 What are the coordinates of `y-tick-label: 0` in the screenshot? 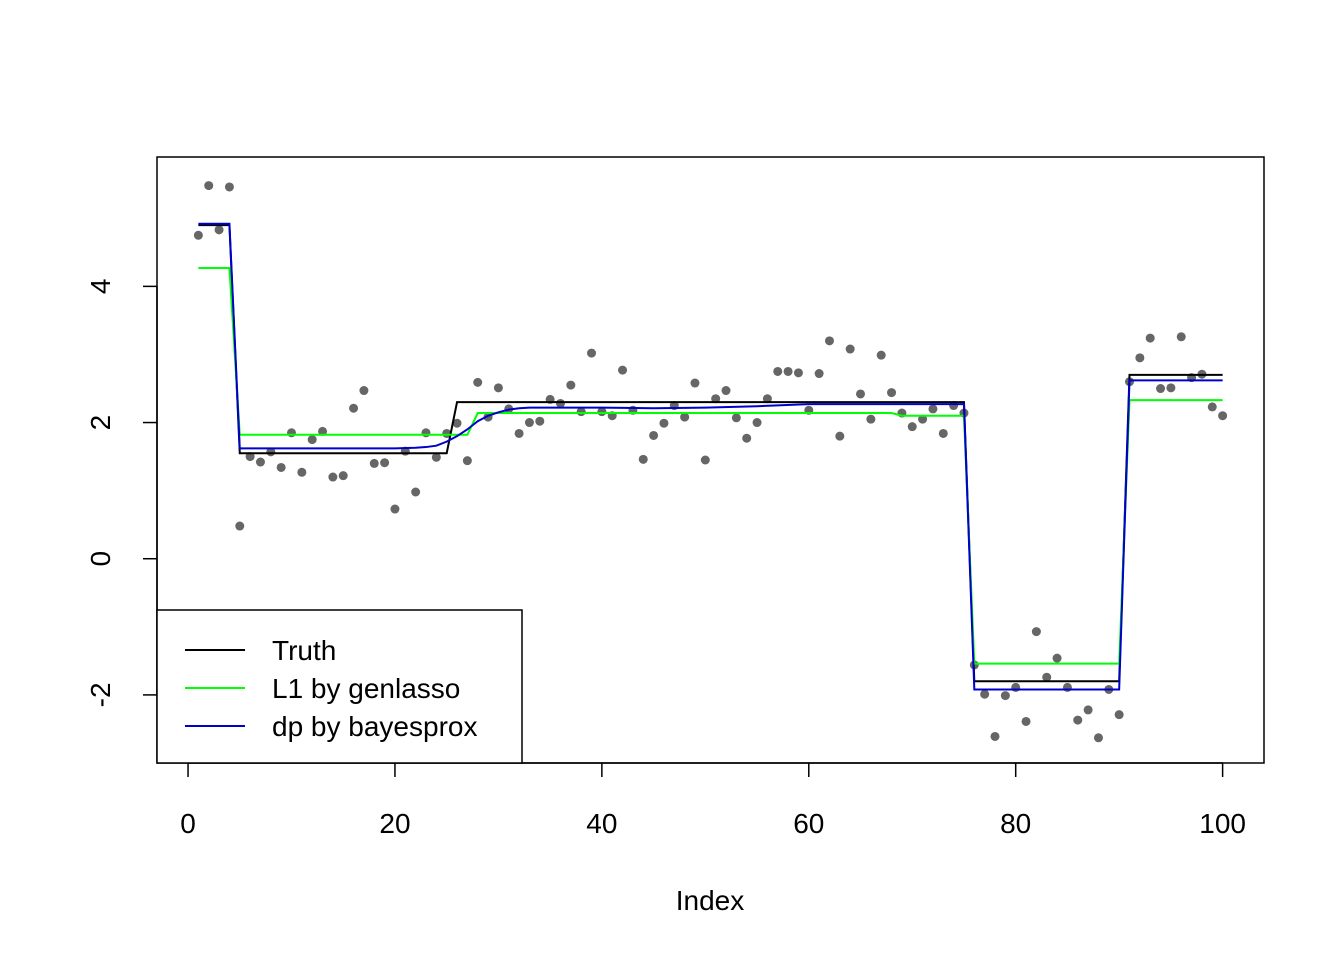 It's located at (100, 559).